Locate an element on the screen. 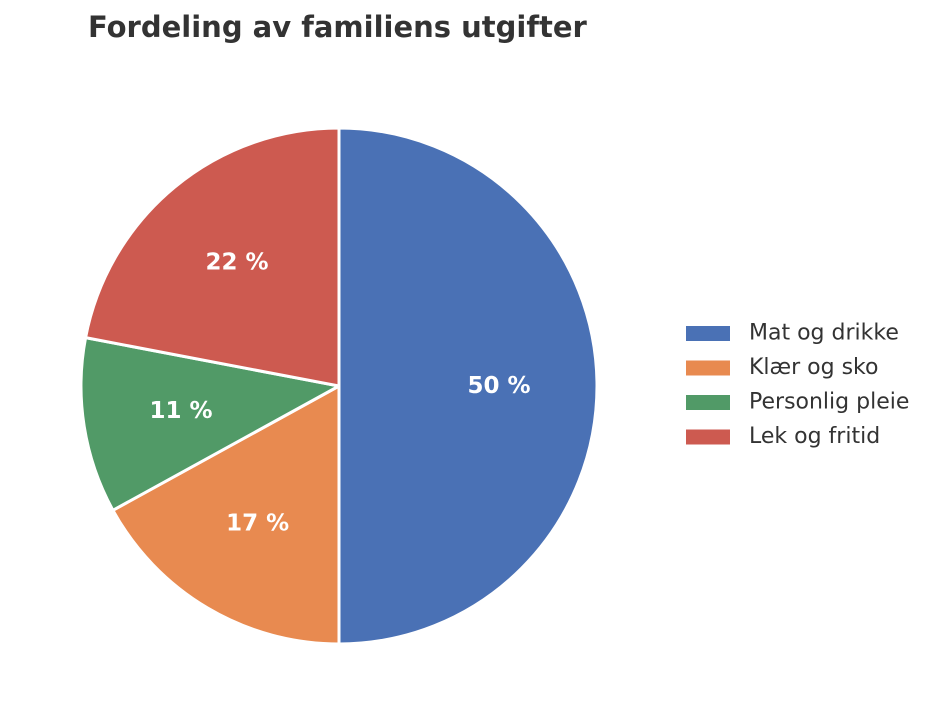  legend-label-personlig-pleie: Personlig pleie is located at coordinates (829, 402).